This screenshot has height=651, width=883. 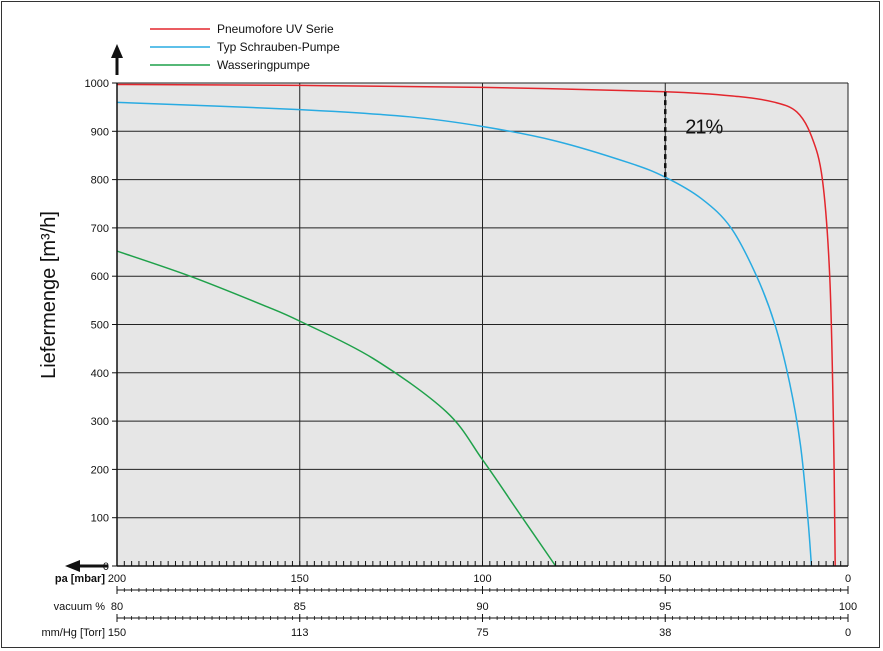 What do you see at coordinates (117, 607) in the screenshot?
I see `x-tick-label: 80` at bounding box center [117, 607].